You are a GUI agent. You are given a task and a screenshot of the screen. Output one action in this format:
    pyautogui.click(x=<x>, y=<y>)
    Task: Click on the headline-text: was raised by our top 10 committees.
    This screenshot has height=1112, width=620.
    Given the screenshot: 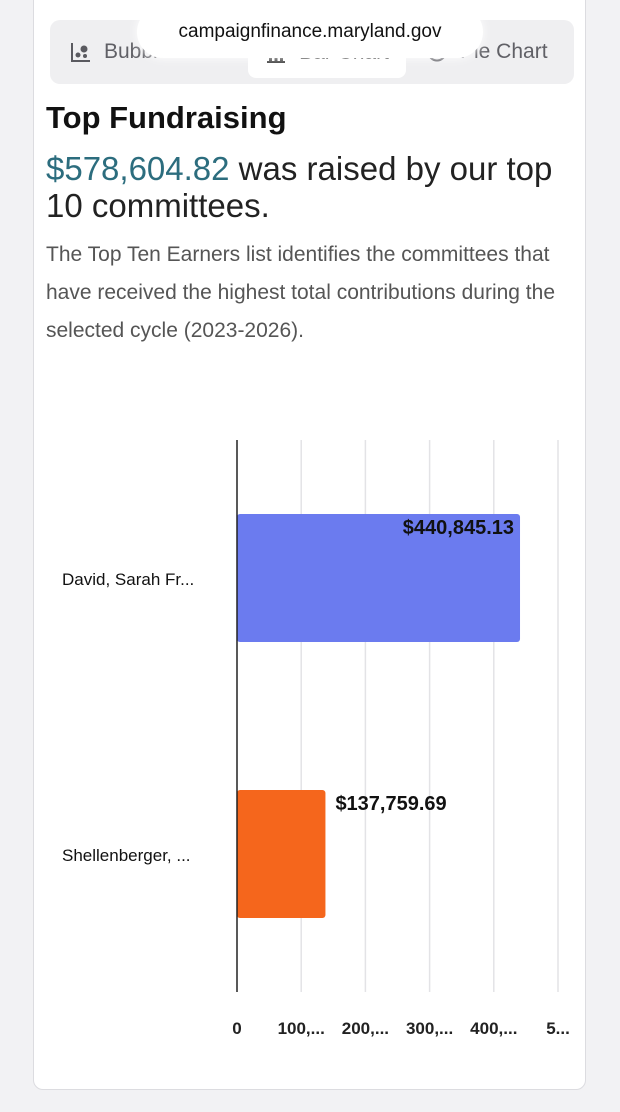 What is the action you would take?
    pyautogui.click(x=299, y=187)
    